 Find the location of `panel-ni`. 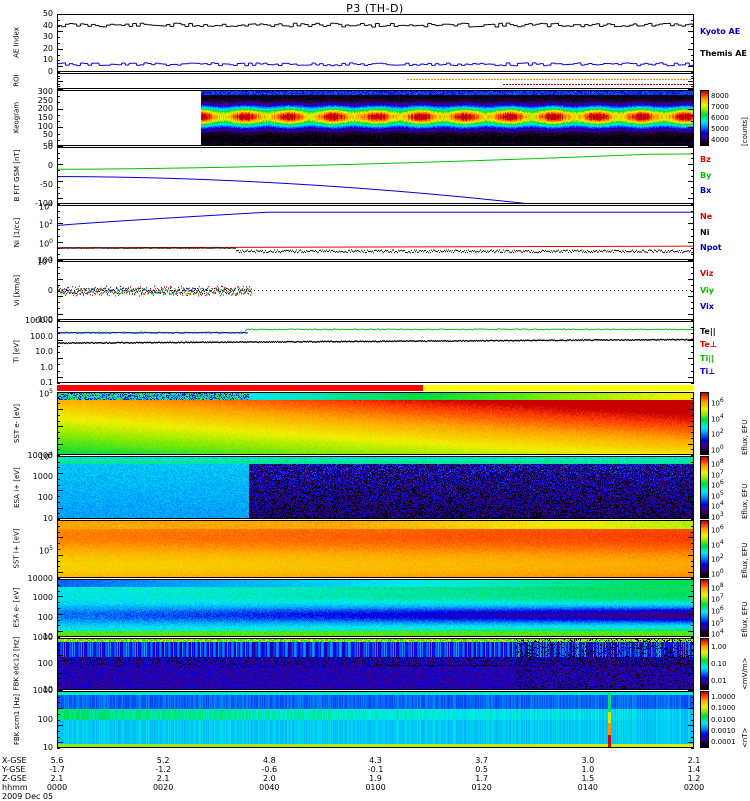

panel-ni is located at coordinates (375, 232).